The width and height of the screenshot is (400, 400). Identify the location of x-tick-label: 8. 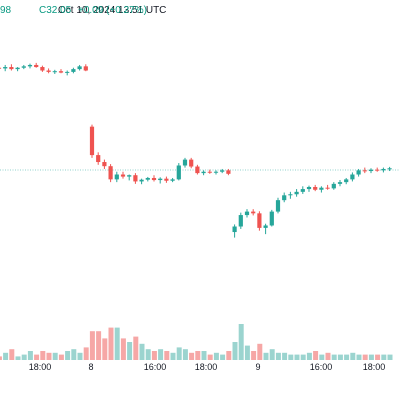
(91, 367).